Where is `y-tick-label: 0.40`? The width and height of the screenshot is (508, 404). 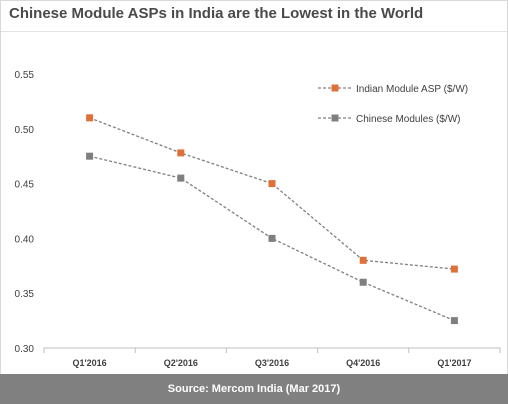 y-tick-label: 0.40 is located at coordinates (25, 239).